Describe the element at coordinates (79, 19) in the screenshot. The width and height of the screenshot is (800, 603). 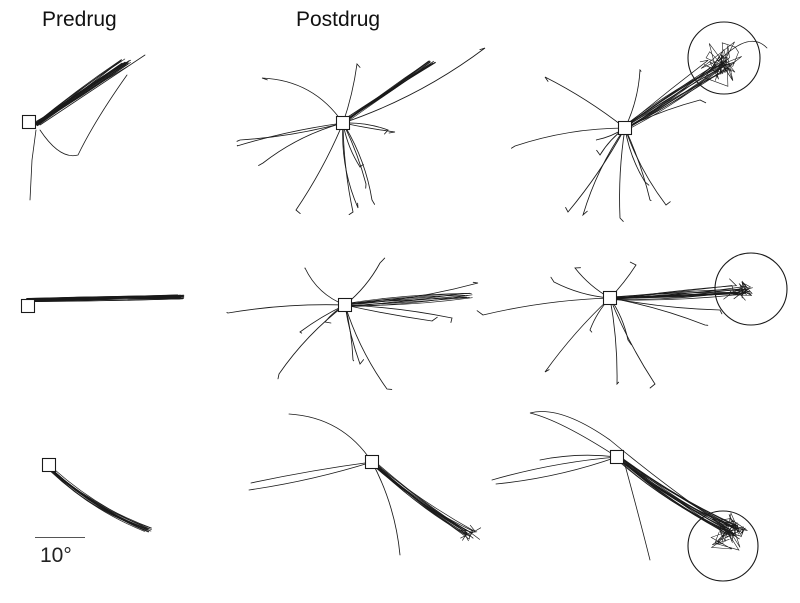
I see `predrug-column-label: Predrug` at that location.